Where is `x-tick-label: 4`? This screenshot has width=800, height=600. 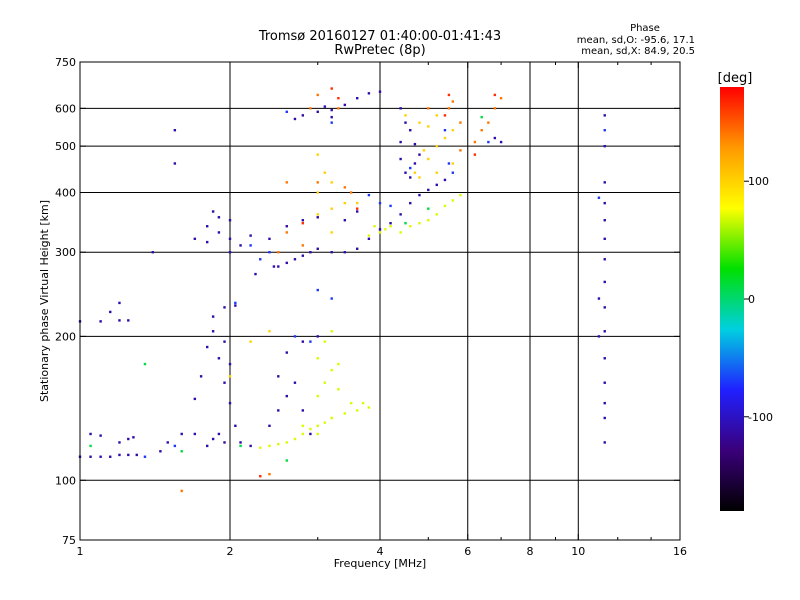
x-tick-label: 4 is located at coordinates (380, 551).